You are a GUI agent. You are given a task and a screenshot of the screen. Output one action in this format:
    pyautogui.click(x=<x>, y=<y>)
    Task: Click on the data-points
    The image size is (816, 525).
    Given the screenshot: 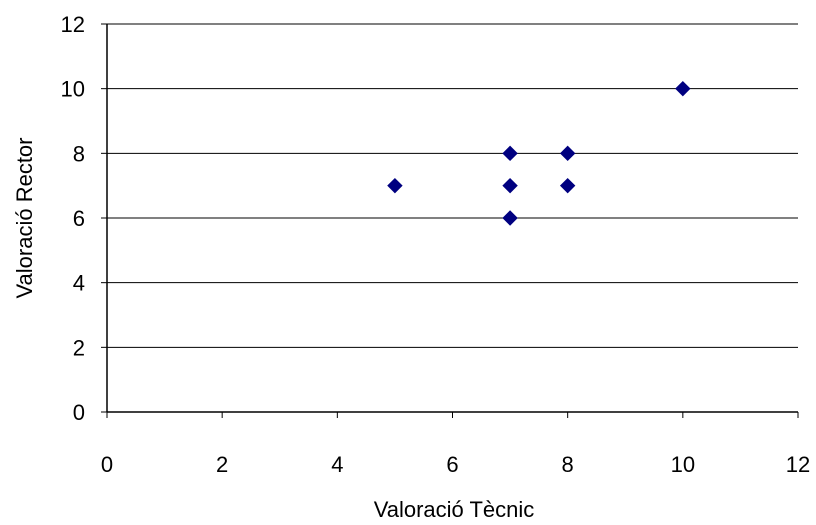 What is the action you would take?
    pyautogui.click(x=539, y=153)
    